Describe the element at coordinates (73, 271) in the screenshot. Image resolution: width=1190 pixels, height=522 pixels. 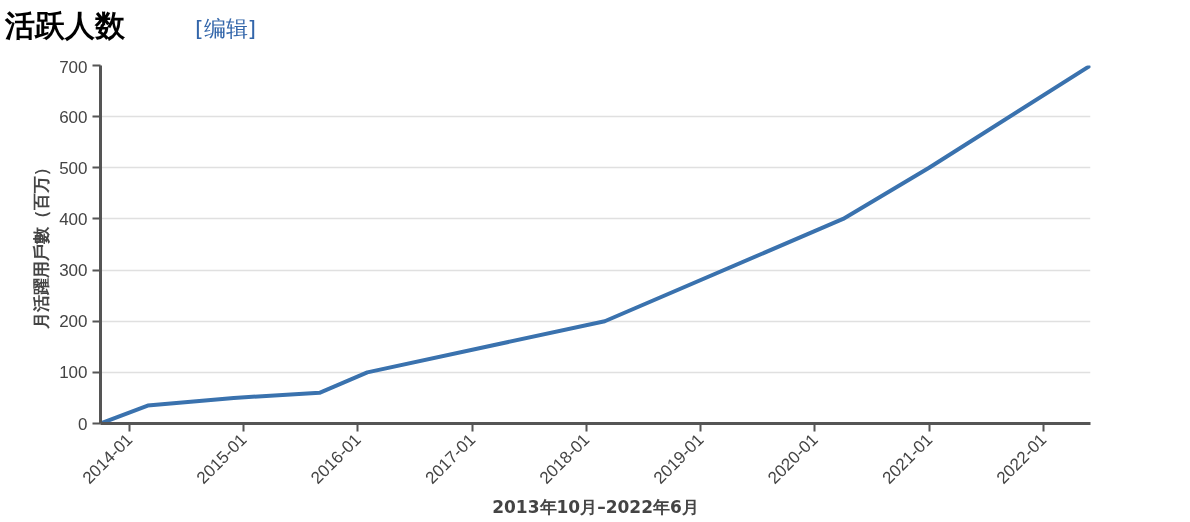
I see `y-tick-label: 300` at that location.